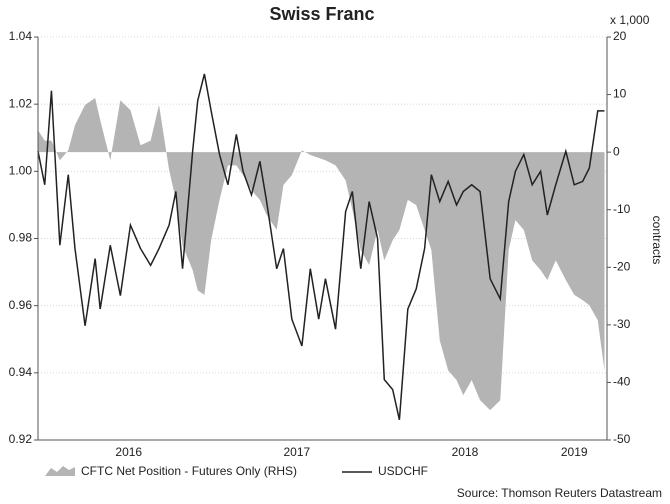 The width and height of the screenshot is (670, 504). Describe the element at coordinates (60, 471) in the screenshot. I see `legend-swatch` at that location.